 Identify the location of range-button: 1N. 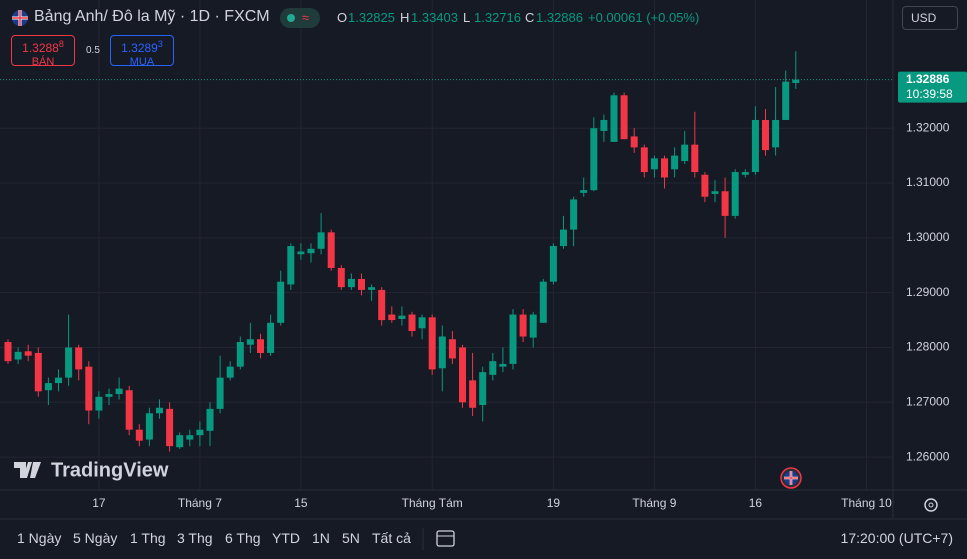
(321, 538).